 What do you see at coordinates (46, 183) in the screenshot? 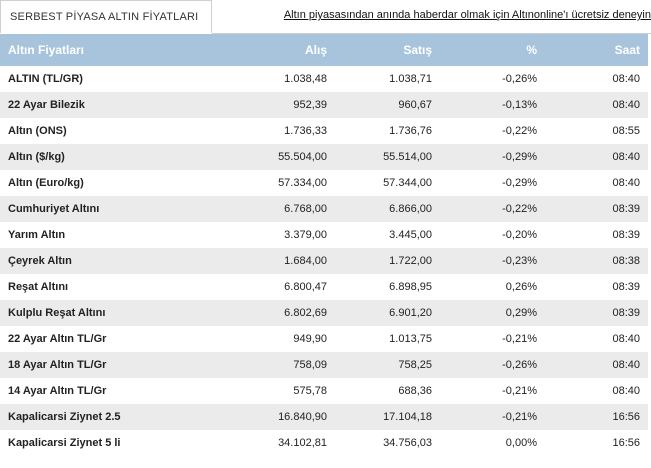
I see `cell-name: Altın (Euro/kg)` at bounding box center [46, 183].